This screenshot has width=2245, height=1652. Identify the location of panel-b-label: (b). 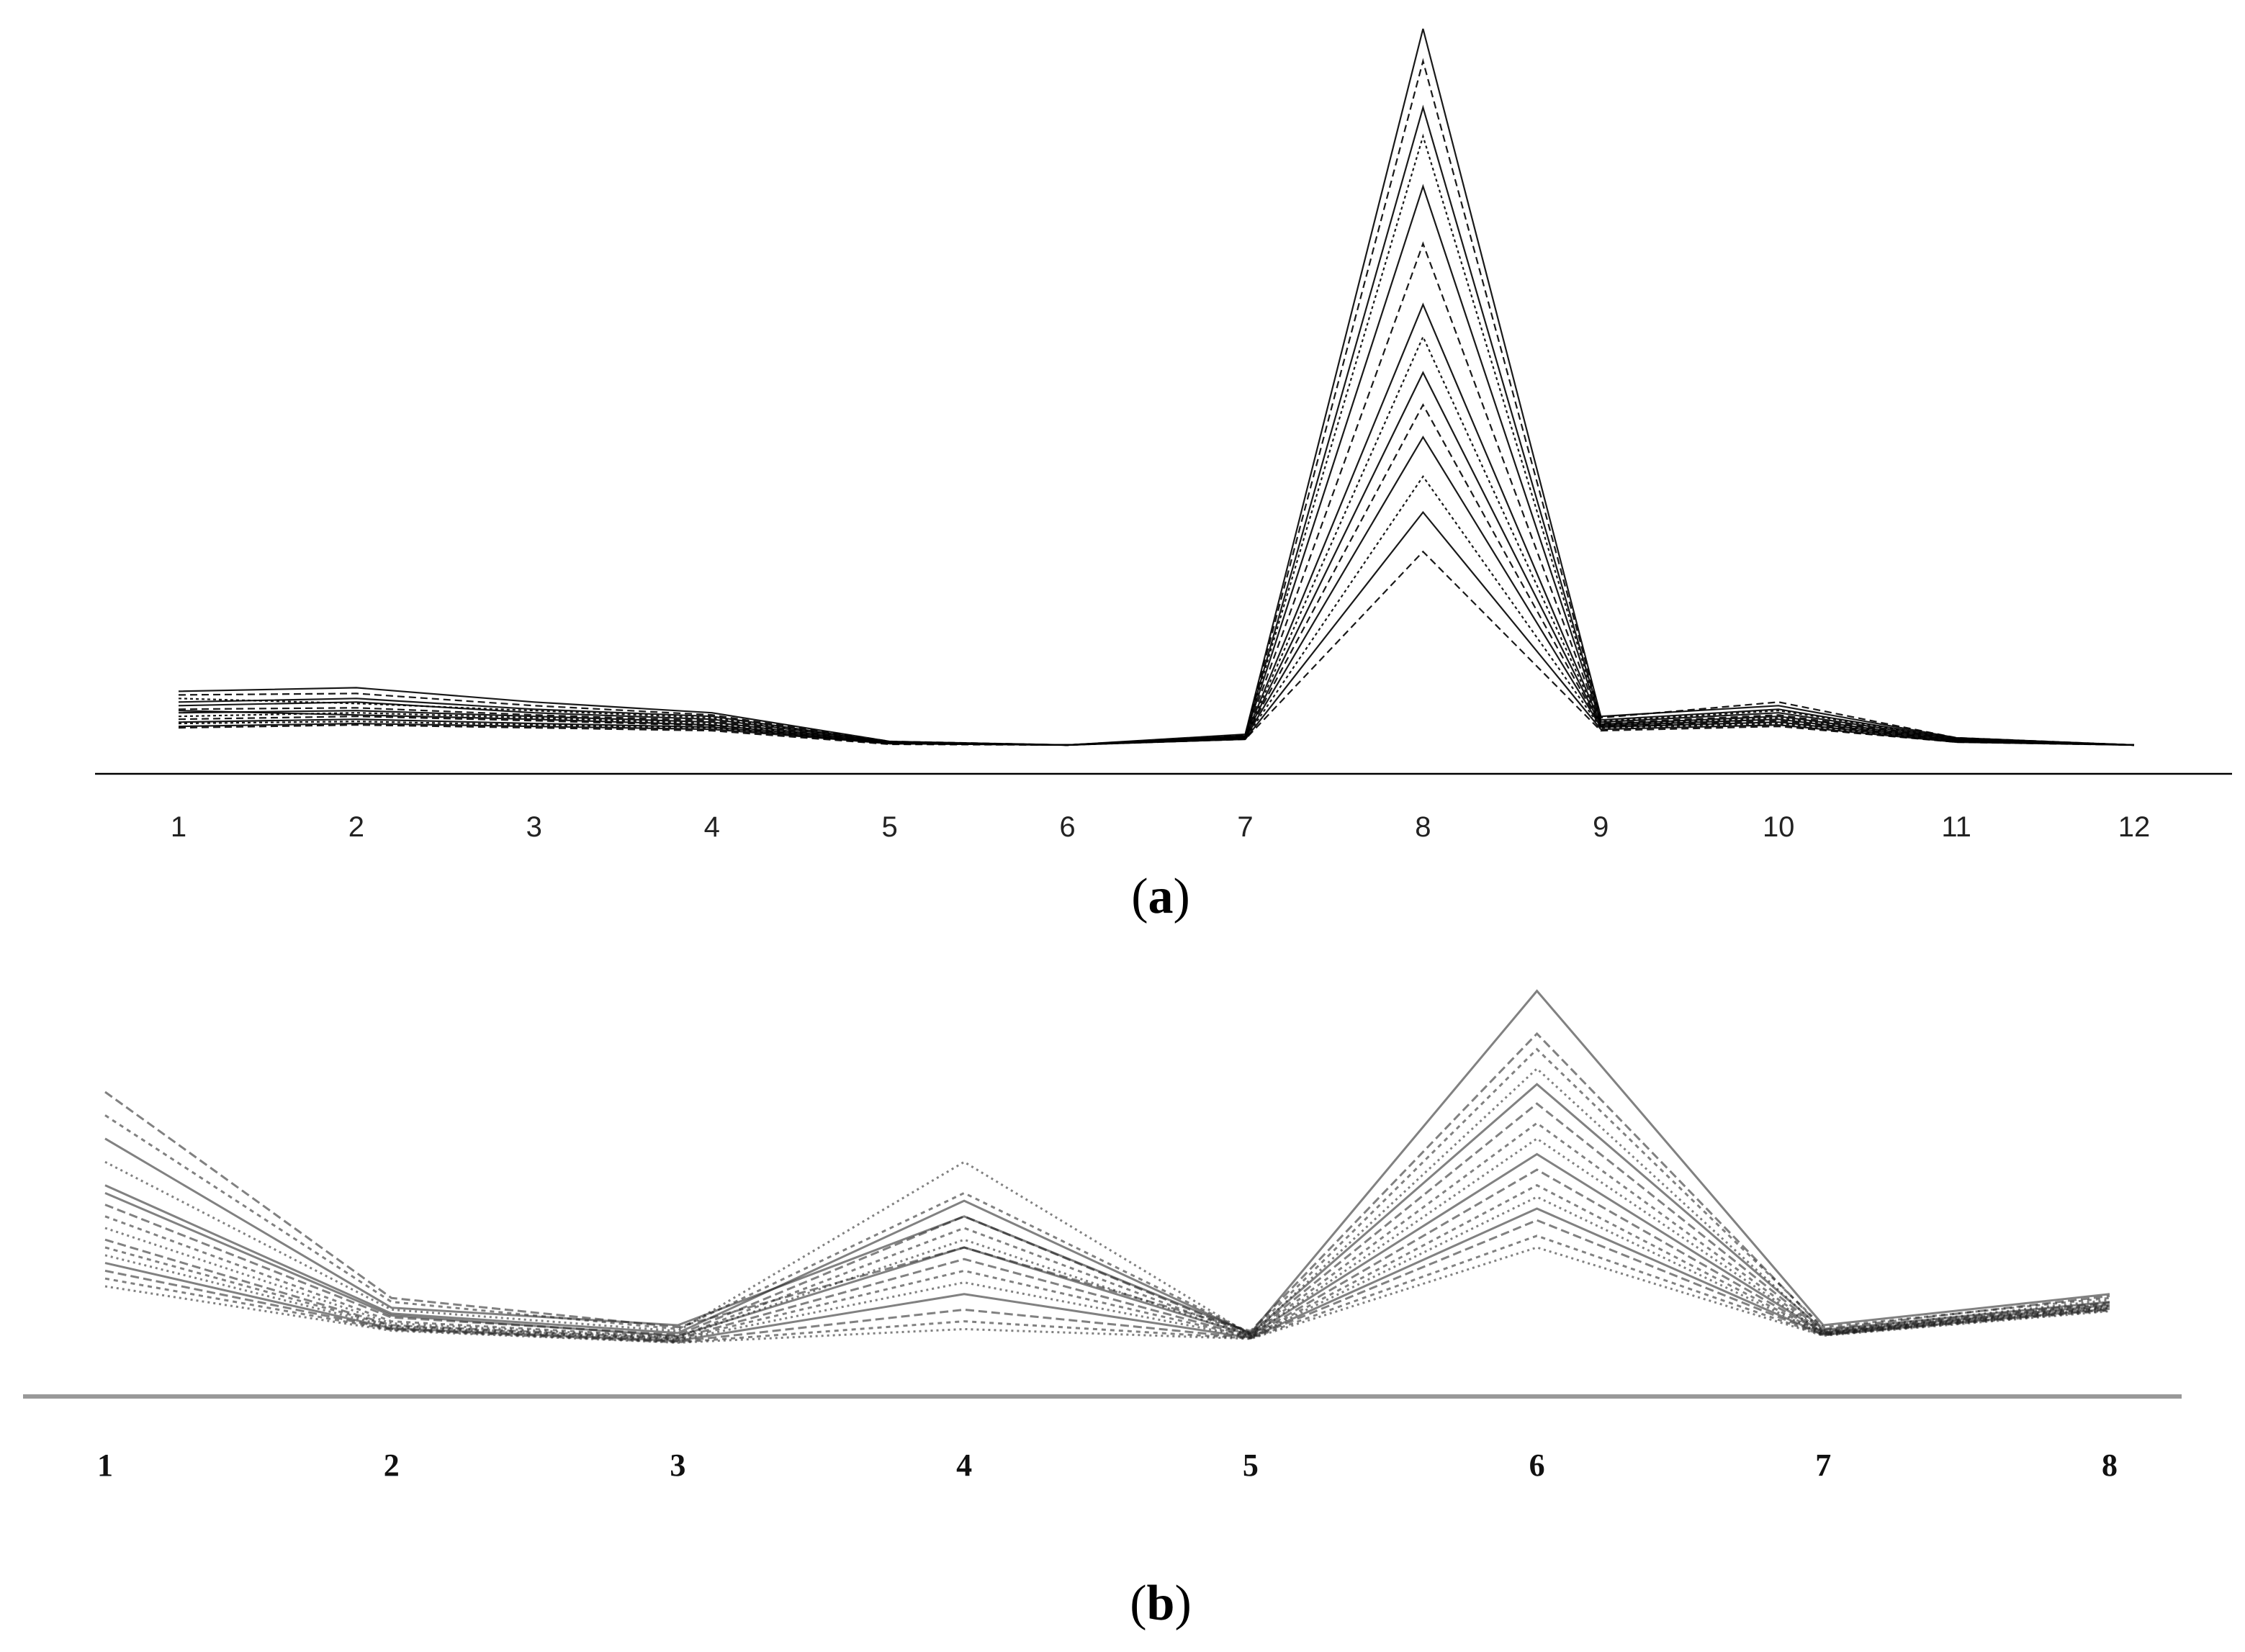
(1161, 1603).